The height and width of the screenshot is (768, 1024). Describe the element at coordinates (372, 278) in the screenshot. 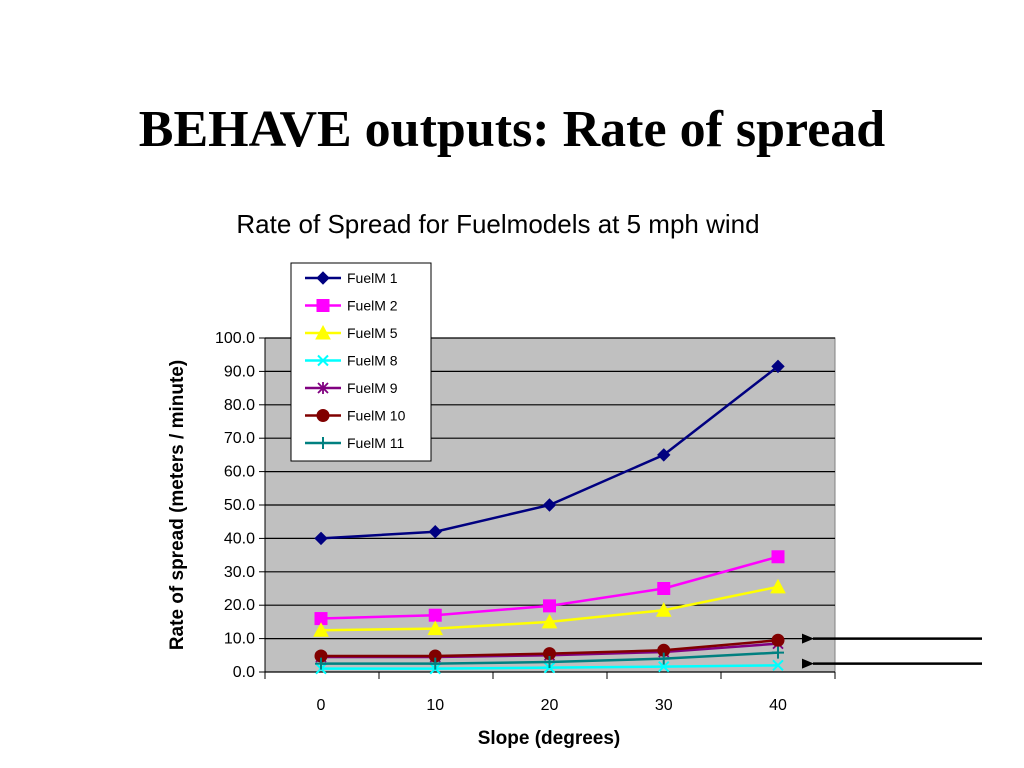

I see `legend-label: FuelM 1` at that location.